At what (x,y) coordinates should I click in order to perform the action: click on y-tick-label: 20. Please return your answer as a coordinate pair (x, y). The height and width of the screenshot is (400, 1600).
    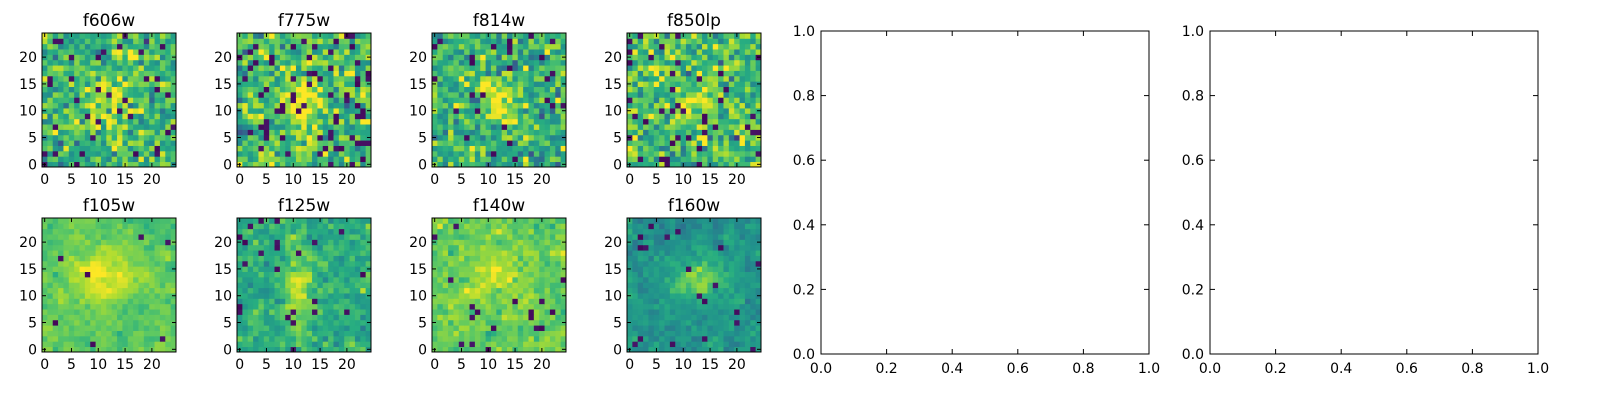
    Looking at the image, I should click on (418, 243).